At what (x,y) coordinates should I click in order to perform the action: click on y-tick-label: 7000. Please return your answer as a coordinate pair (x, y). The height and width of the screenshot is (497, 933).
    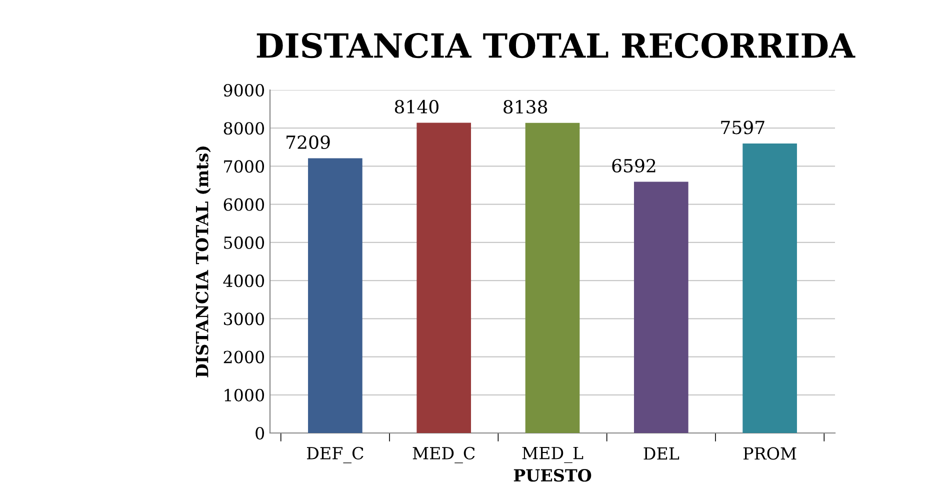
    Looking at the image, I should click on (244, 166).